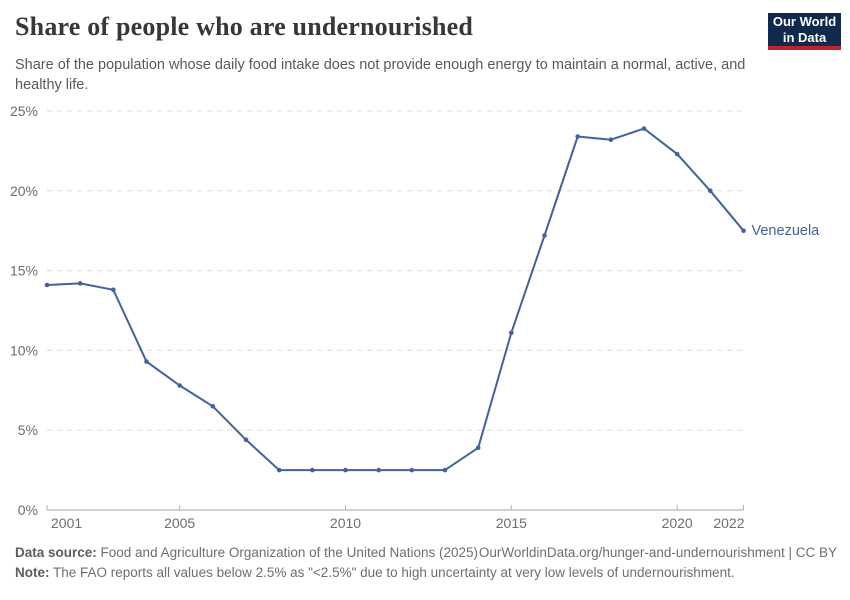  What do you see at coordinates (24, 191) in the screenshot?
I see `y-tick-label: 20%` at bounding box center [24, 191].